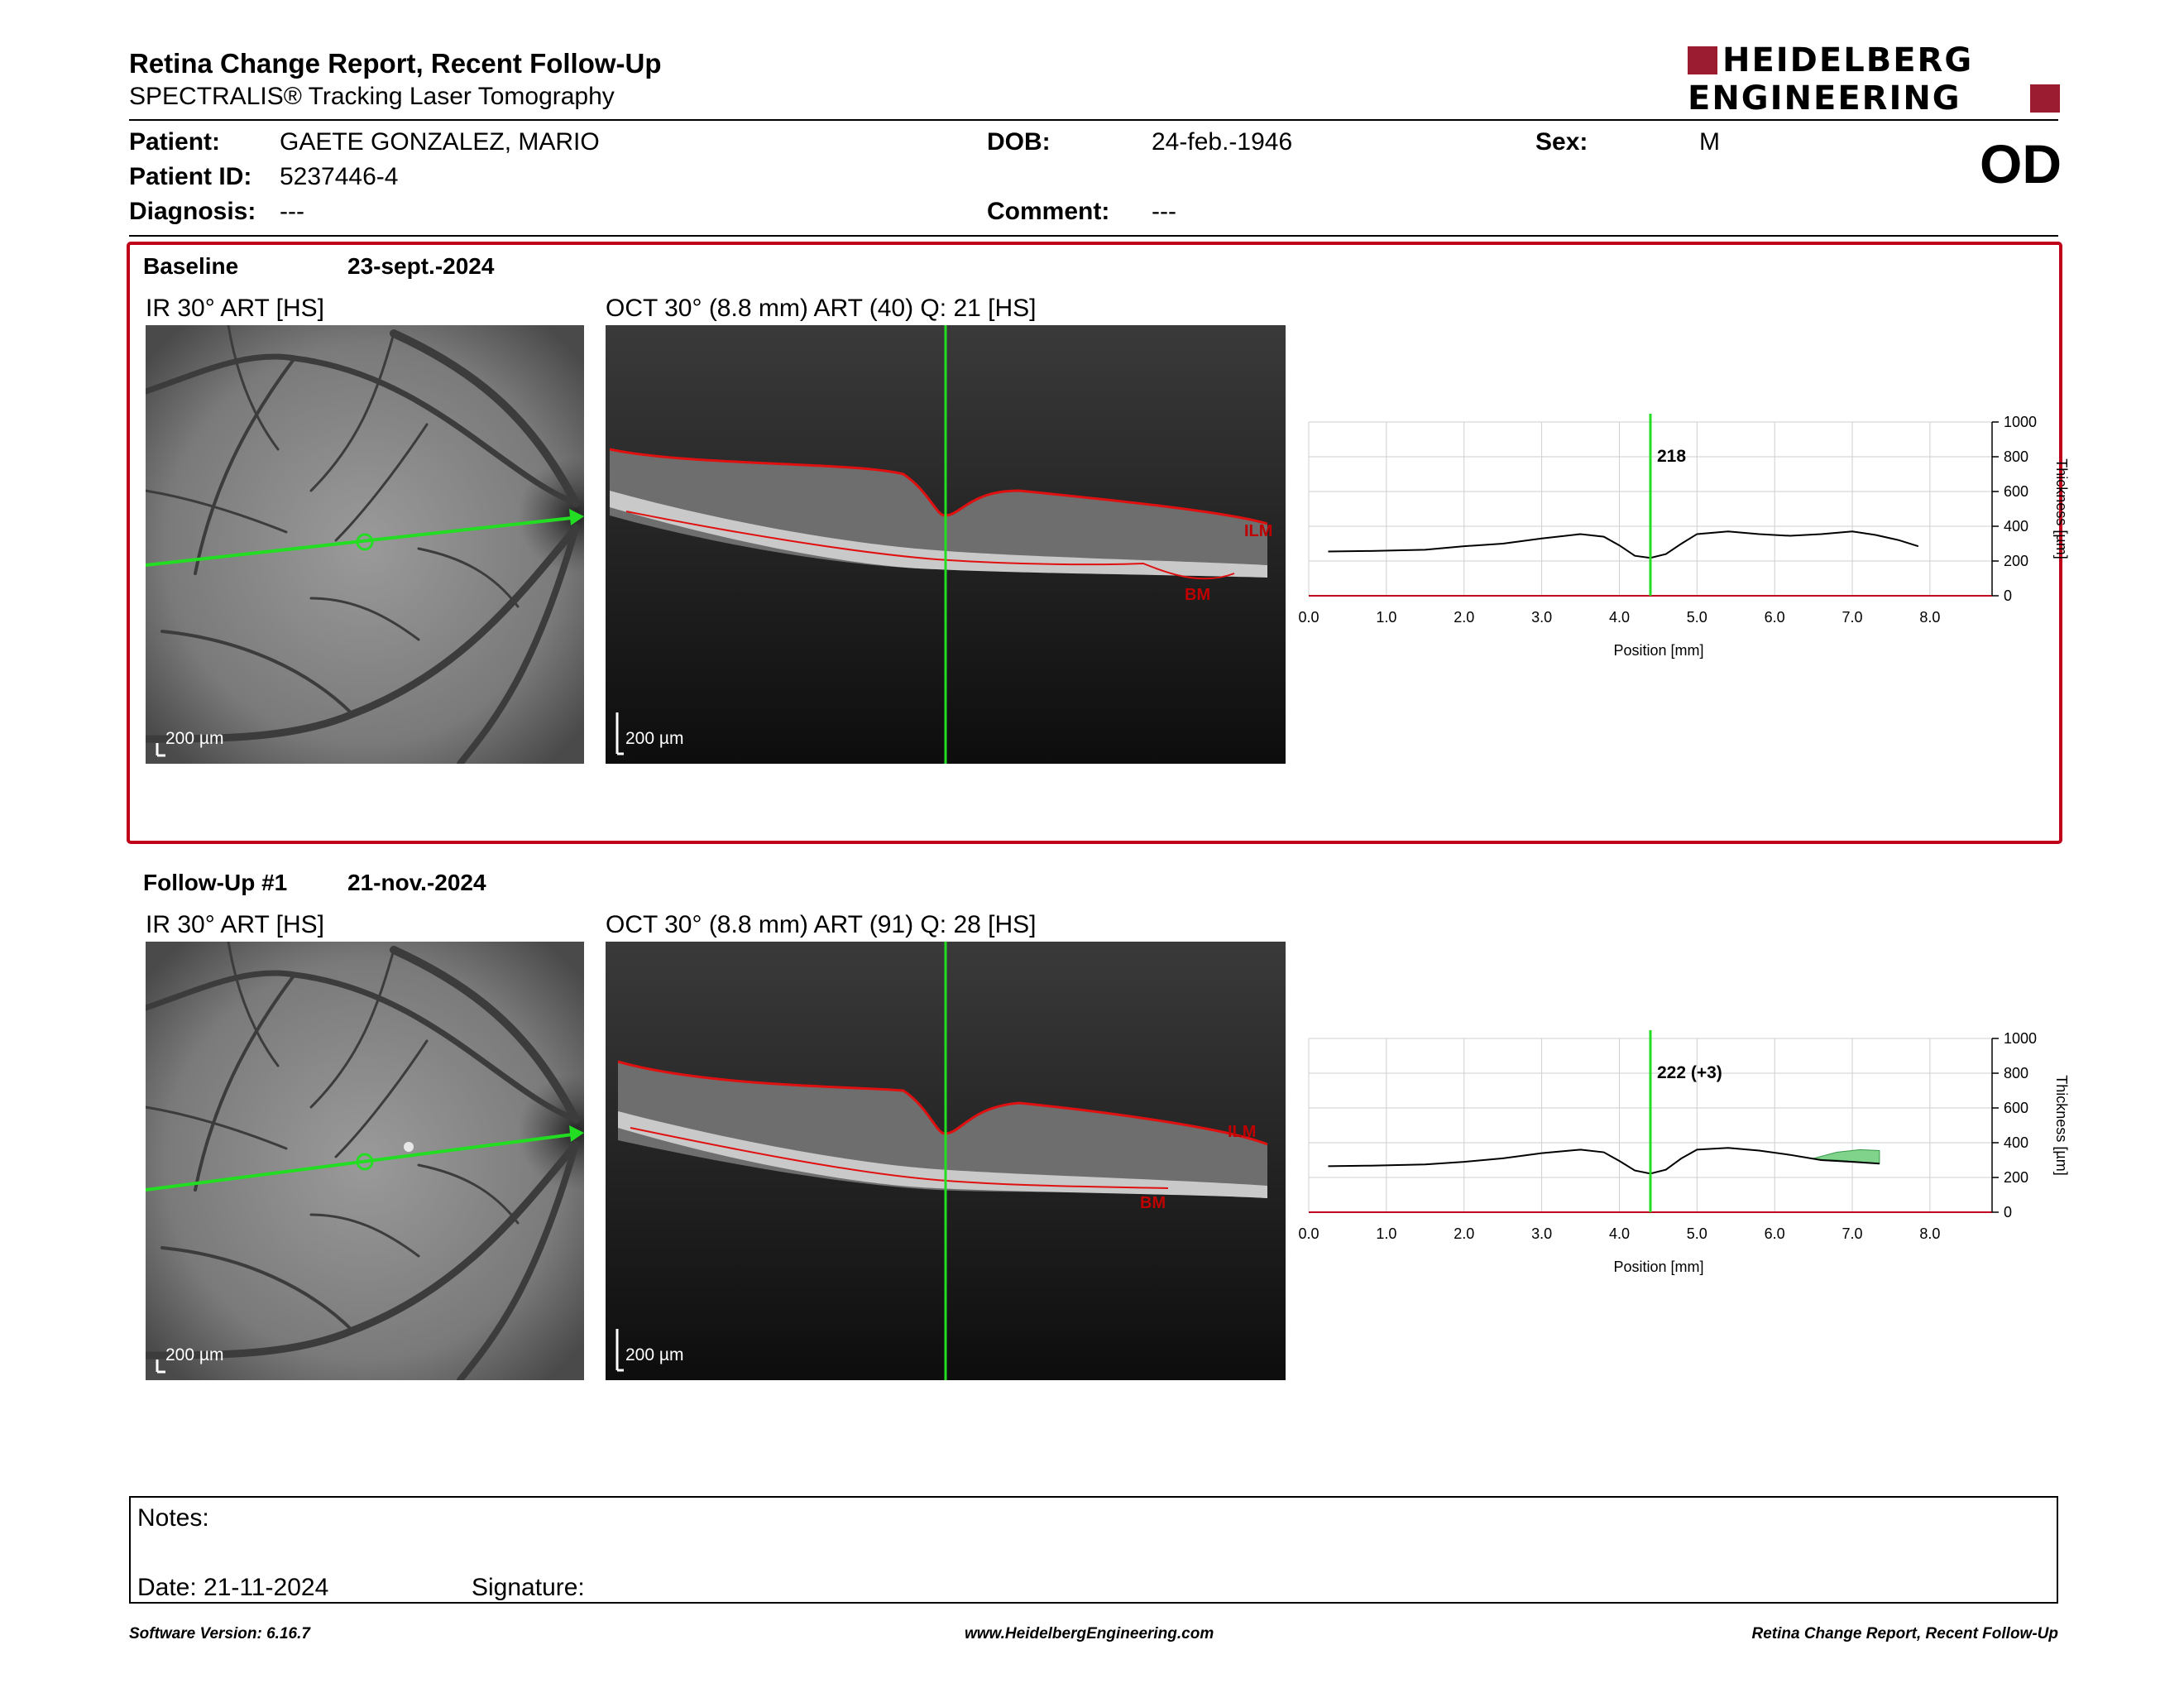 The height and width of the screenshot is (1688, 2184). Describe the element at coordinates (365, 1161) in the screenshot. I see `followup-ir-image: 200 µm` at that location.